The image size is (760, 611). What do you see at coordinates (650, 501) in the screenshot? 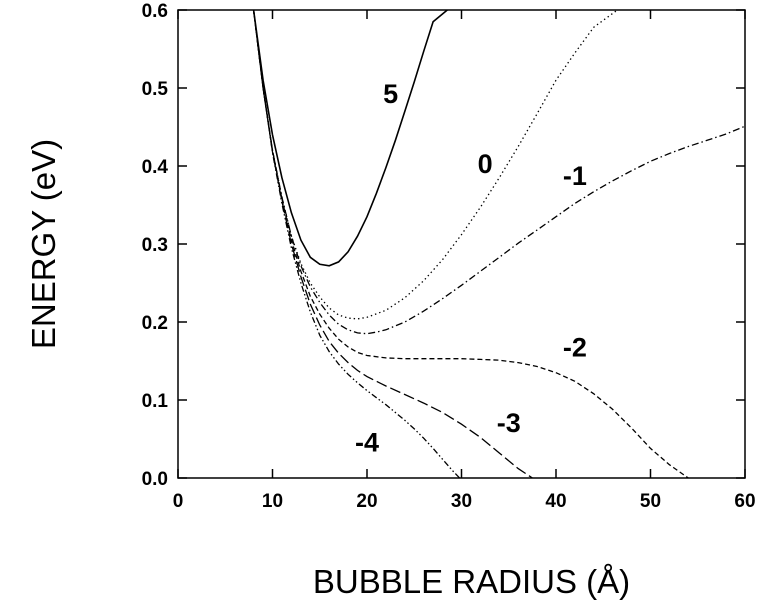
I see `x-tick-label: 50` at bounding box center [650, 501].